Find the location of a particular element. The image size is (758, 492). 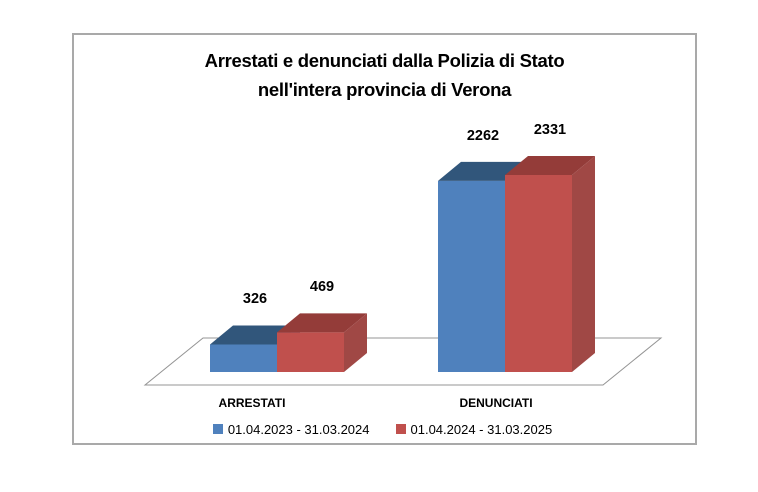

legend-label-period2: 01.04.2024 - 31.03.2025 is located at coordinates (481, 429).